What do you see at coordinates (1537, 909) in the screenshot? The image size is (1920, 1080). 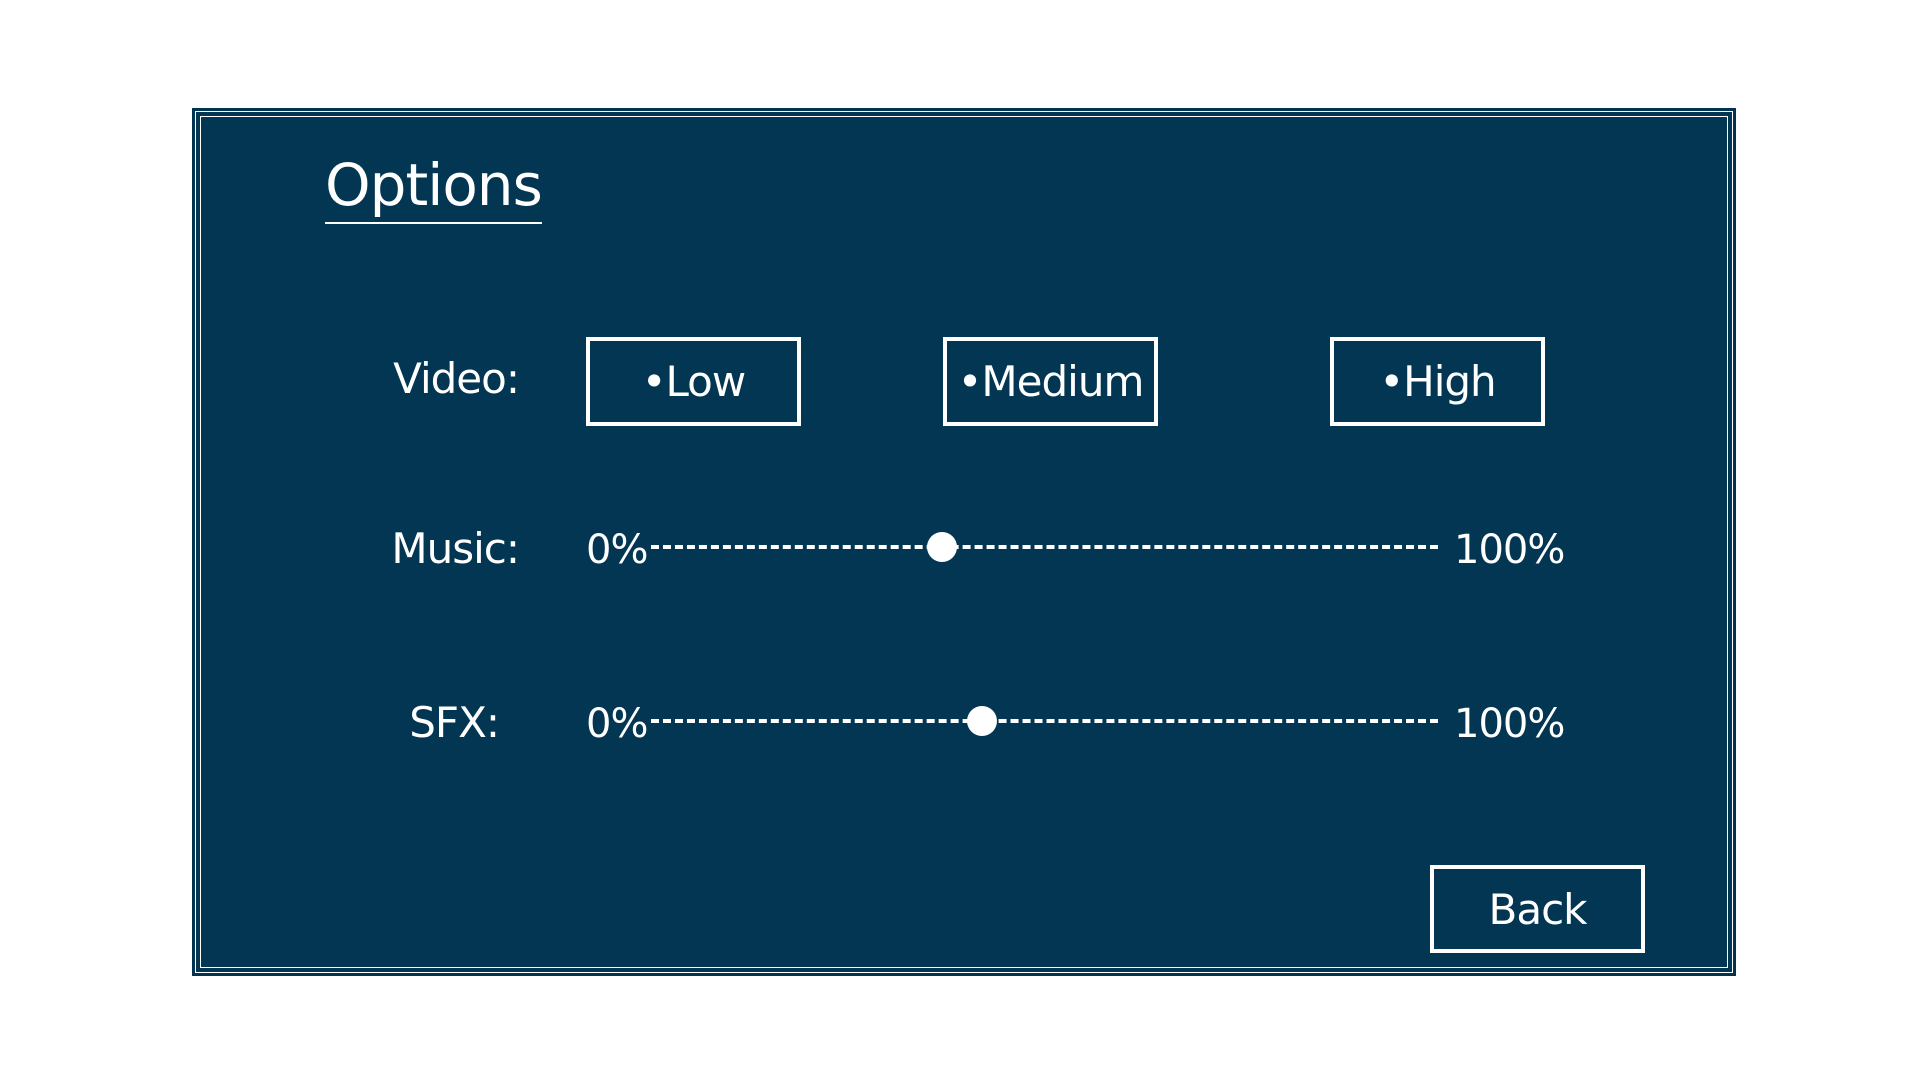 I see `back-button: Back` at bounding box center [1537, 909].